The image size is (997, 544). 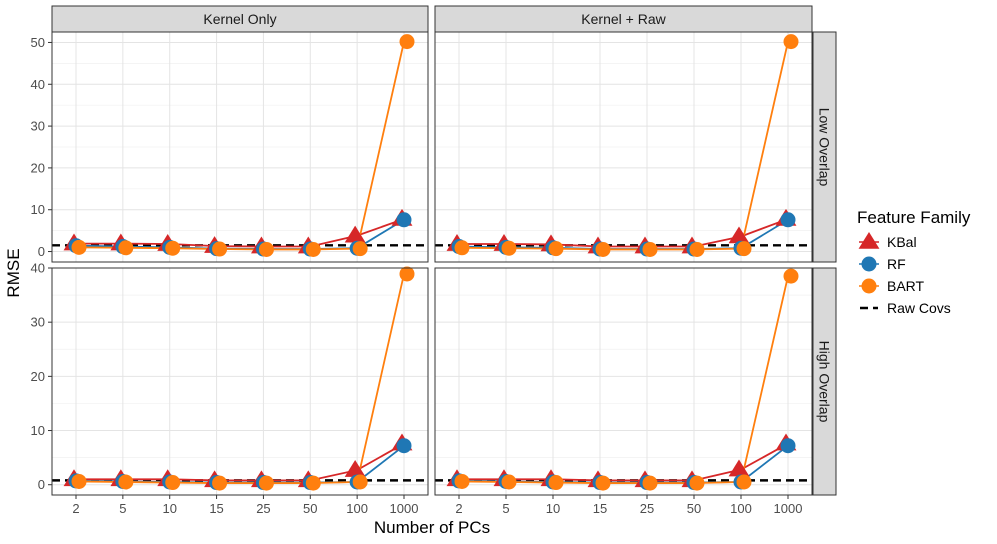 What do you see at coordinates (914, 262) in the screenshot?
I see `legend: Feature Family KBal RF BART Raw Covs` at bounding box center [914, 262].